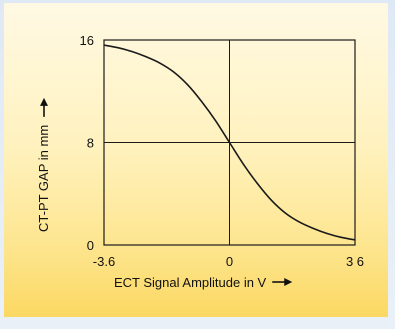 The height and width of the screenshot is (329, 395). I want to click on x-tick-label: 3 6, so click(355, 261).